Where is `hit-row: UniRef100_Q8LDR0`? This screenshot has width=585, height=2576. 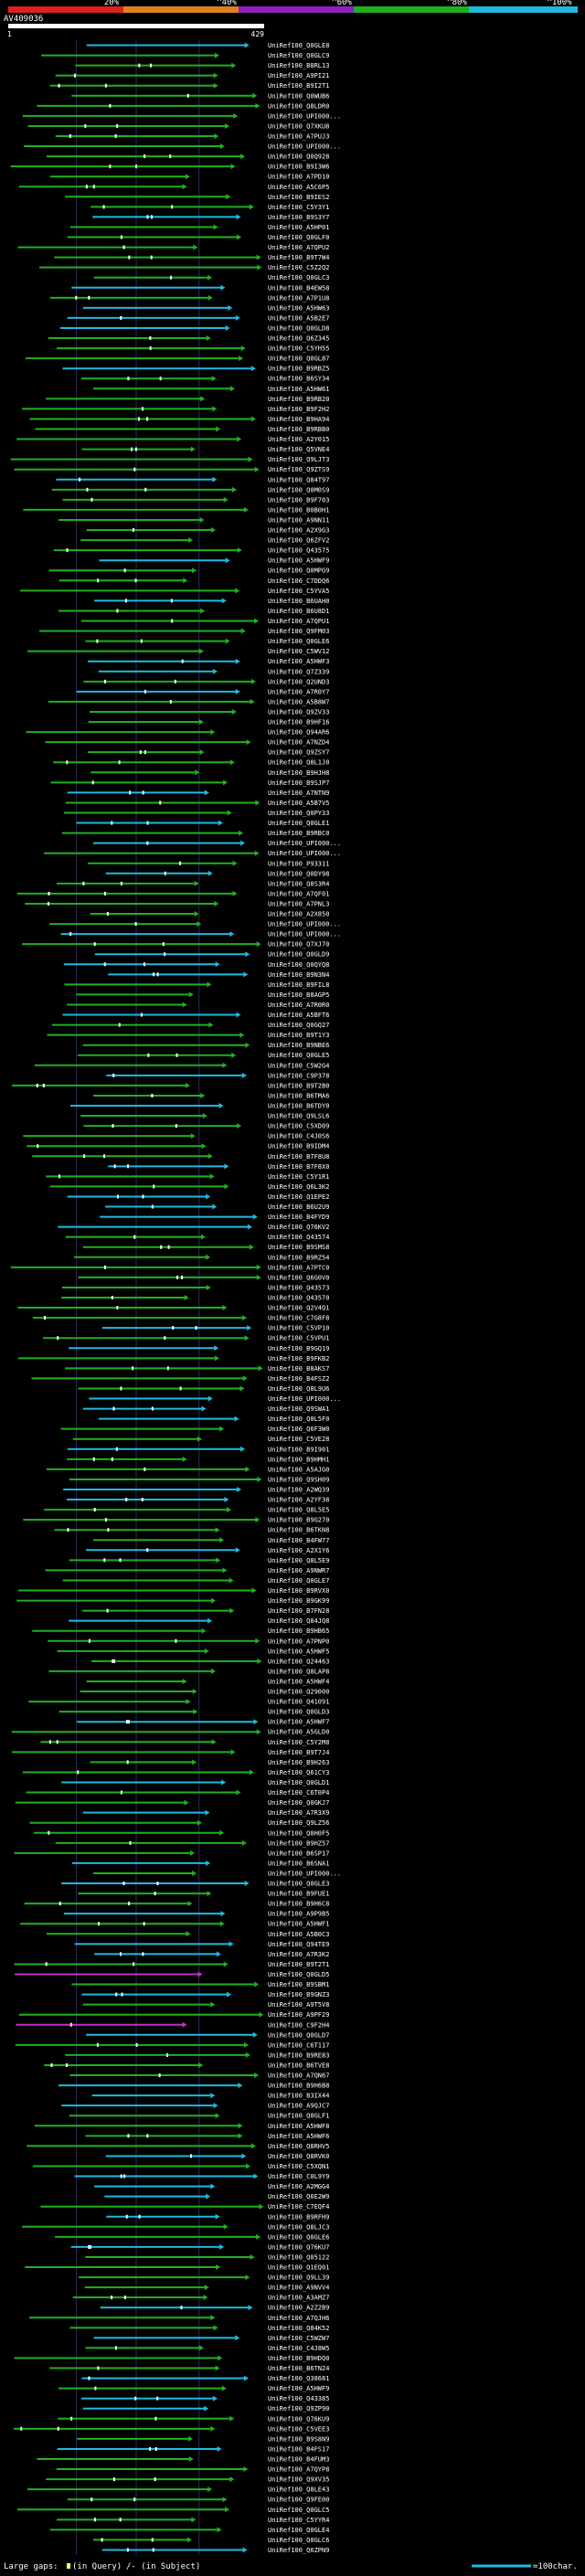 hit-row: UniRef100_Q8LDR0 is located at coordinates (183, 106).